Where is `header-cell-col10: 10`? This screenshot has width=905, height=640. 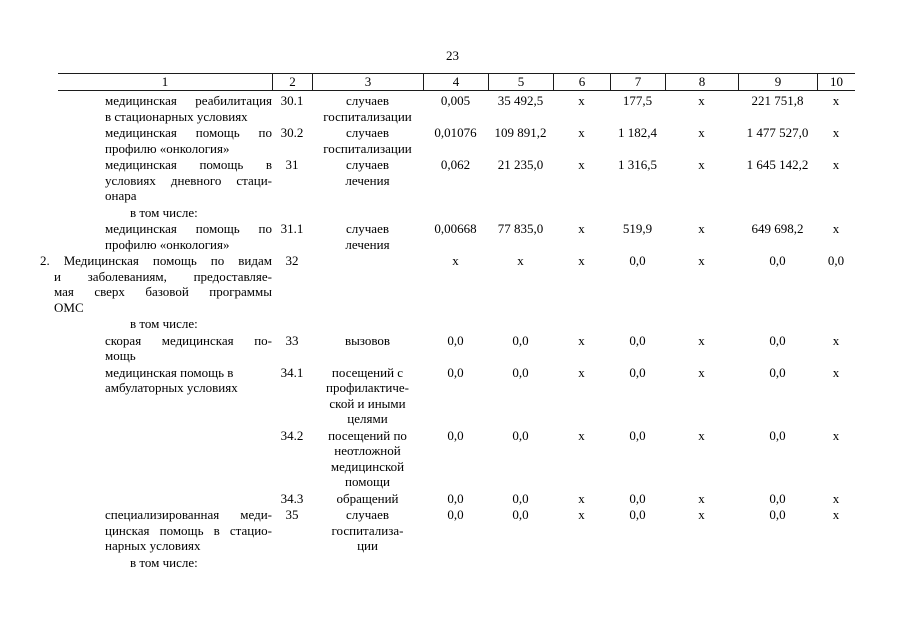
header-cell-col10: 10 is located at coordinates (836, 82).